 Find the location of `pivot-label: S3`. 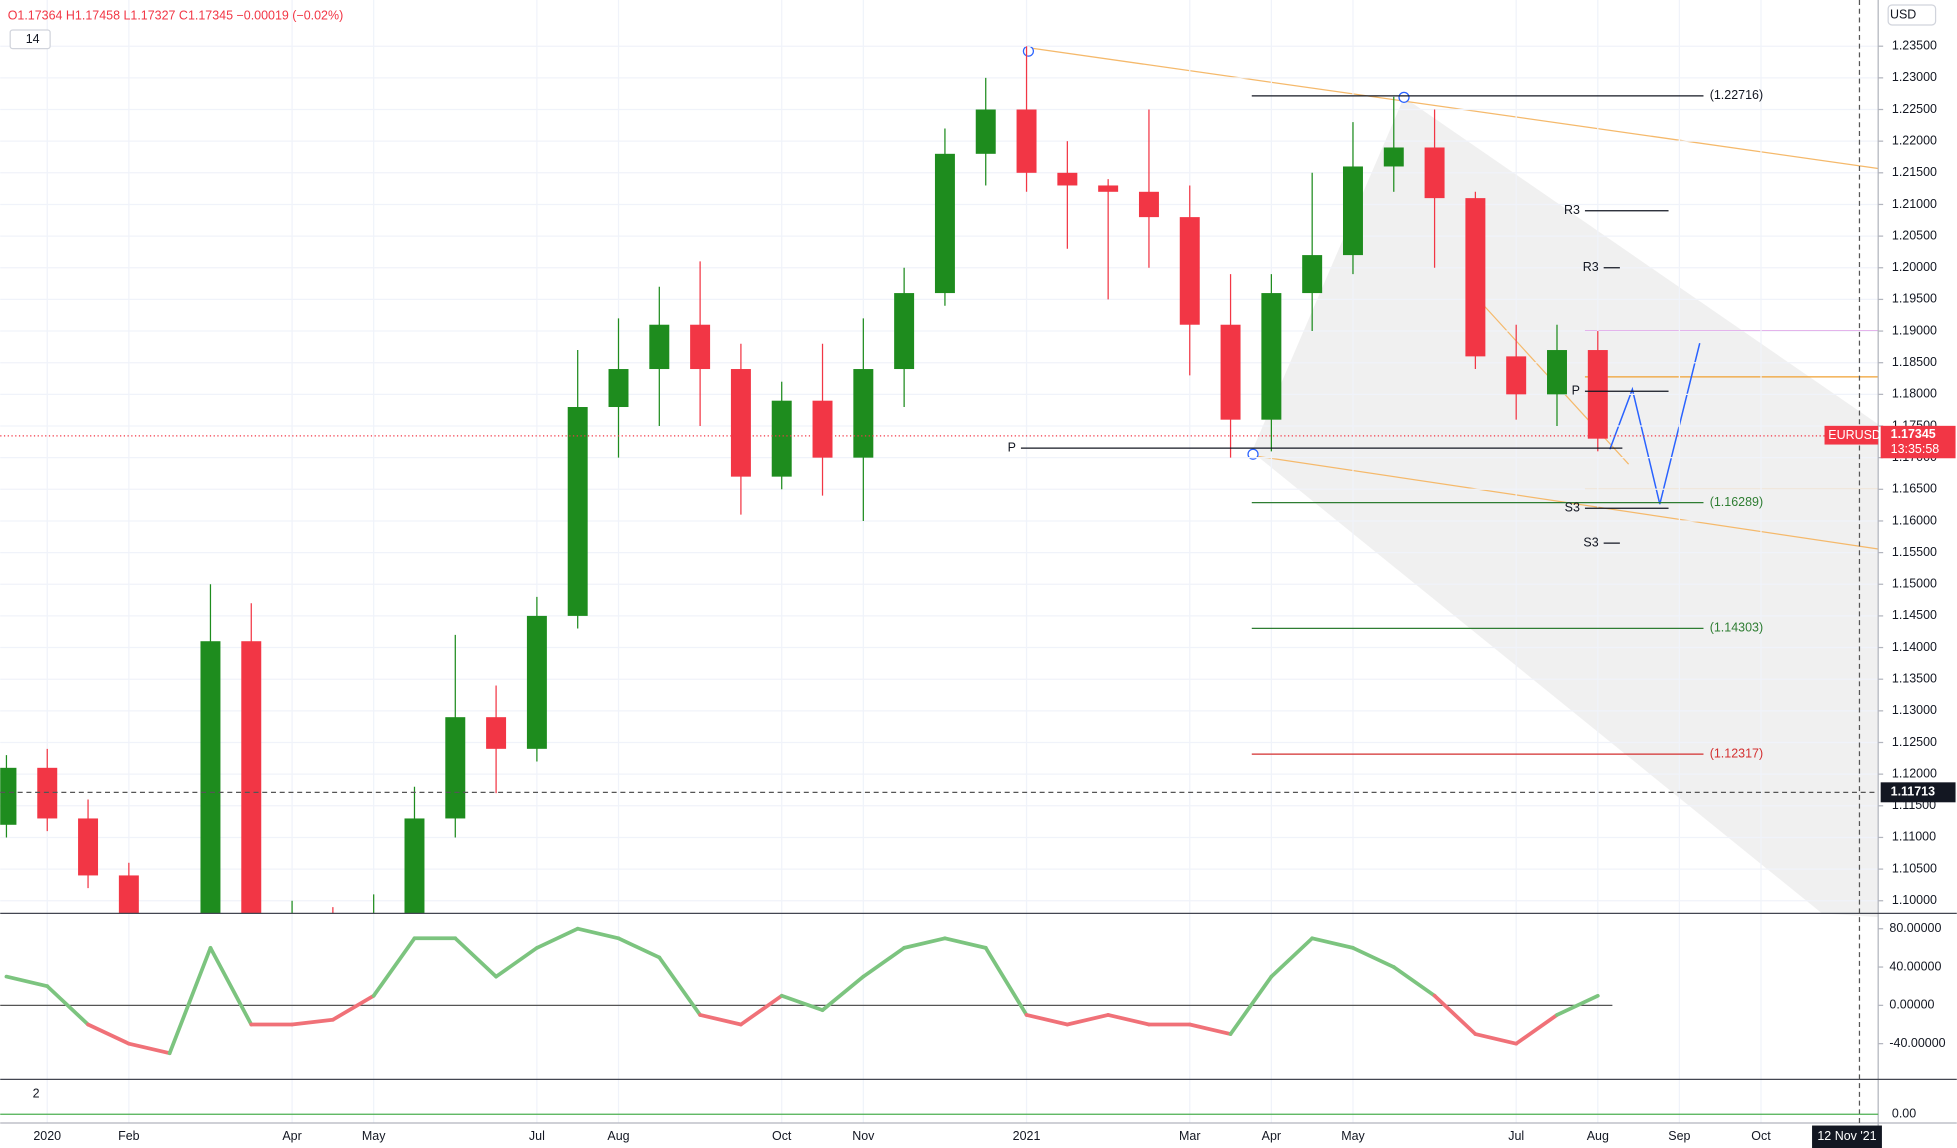

pivot-label: S3 is located at coordinates (1590, 542).